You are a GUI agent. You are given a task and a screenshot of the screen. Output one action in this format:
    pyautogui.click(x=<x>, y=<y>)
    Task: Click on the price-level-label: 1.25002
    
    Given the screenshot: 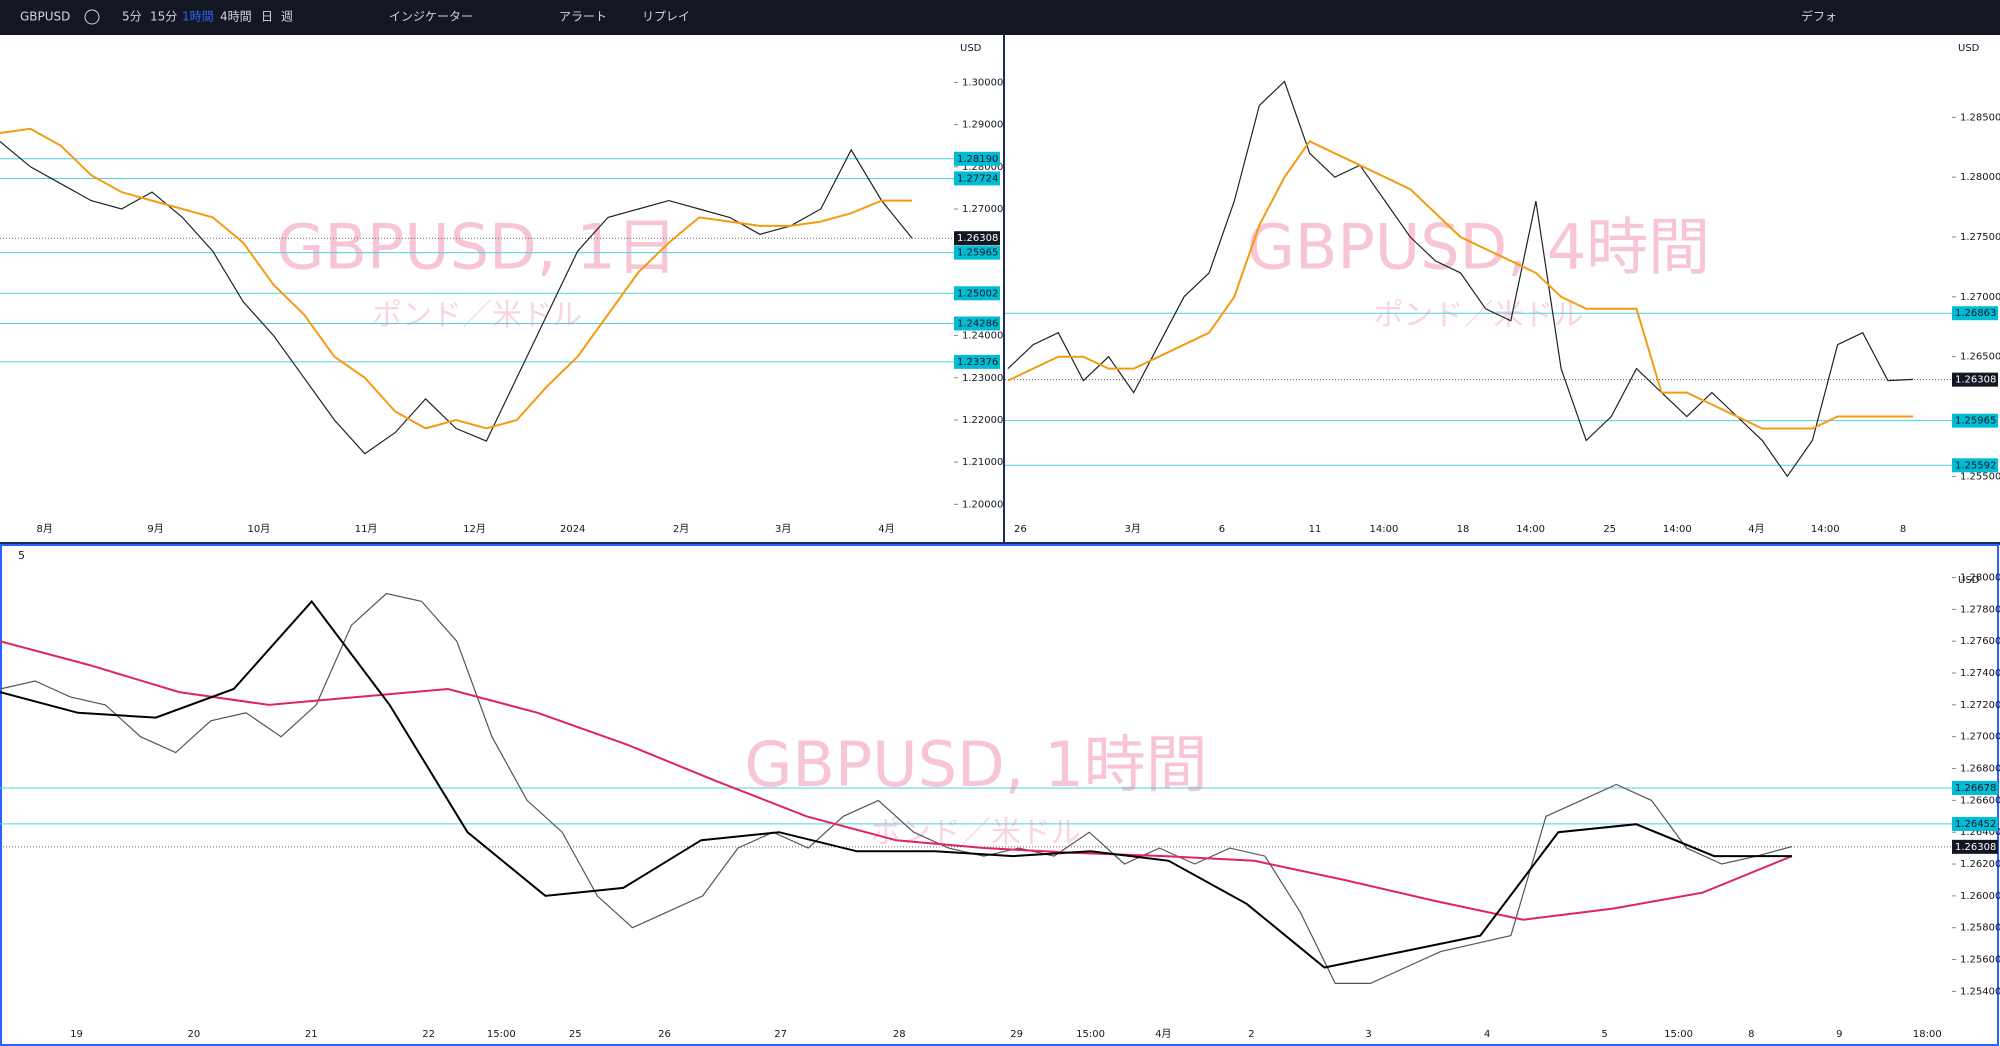 What is the action you would take?
    pyautogui.click(x=977, y=293)
    